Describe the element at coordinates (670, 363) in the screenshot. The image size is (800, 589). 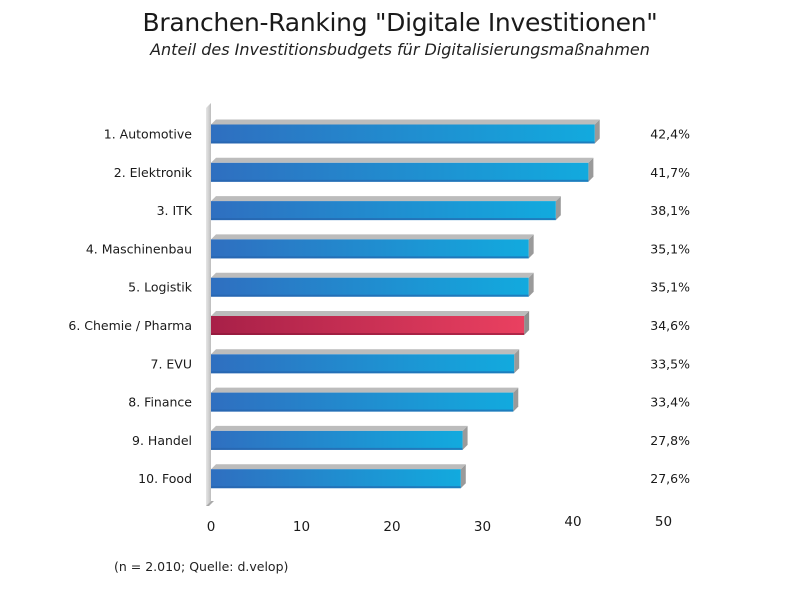
I see `value-label: 33,5%` at that location.